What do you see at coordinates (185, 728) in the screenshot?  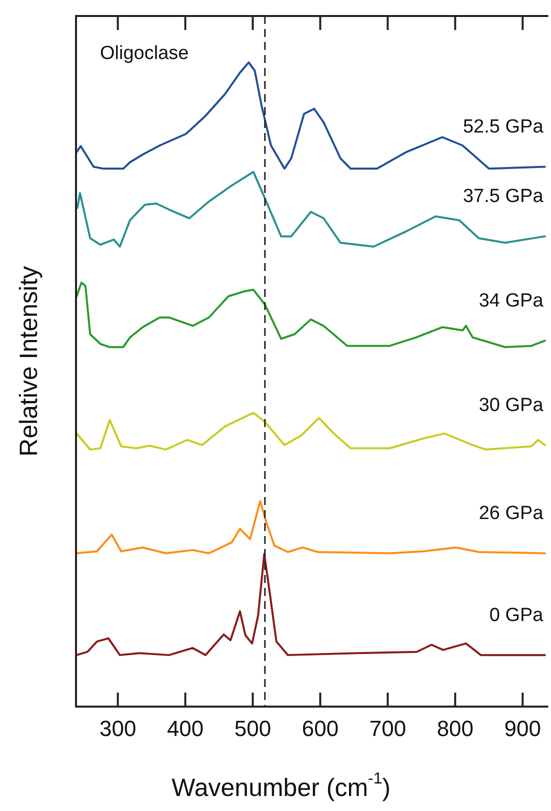 I see `x-tick-label: 400` at bounding box center [185, 728].